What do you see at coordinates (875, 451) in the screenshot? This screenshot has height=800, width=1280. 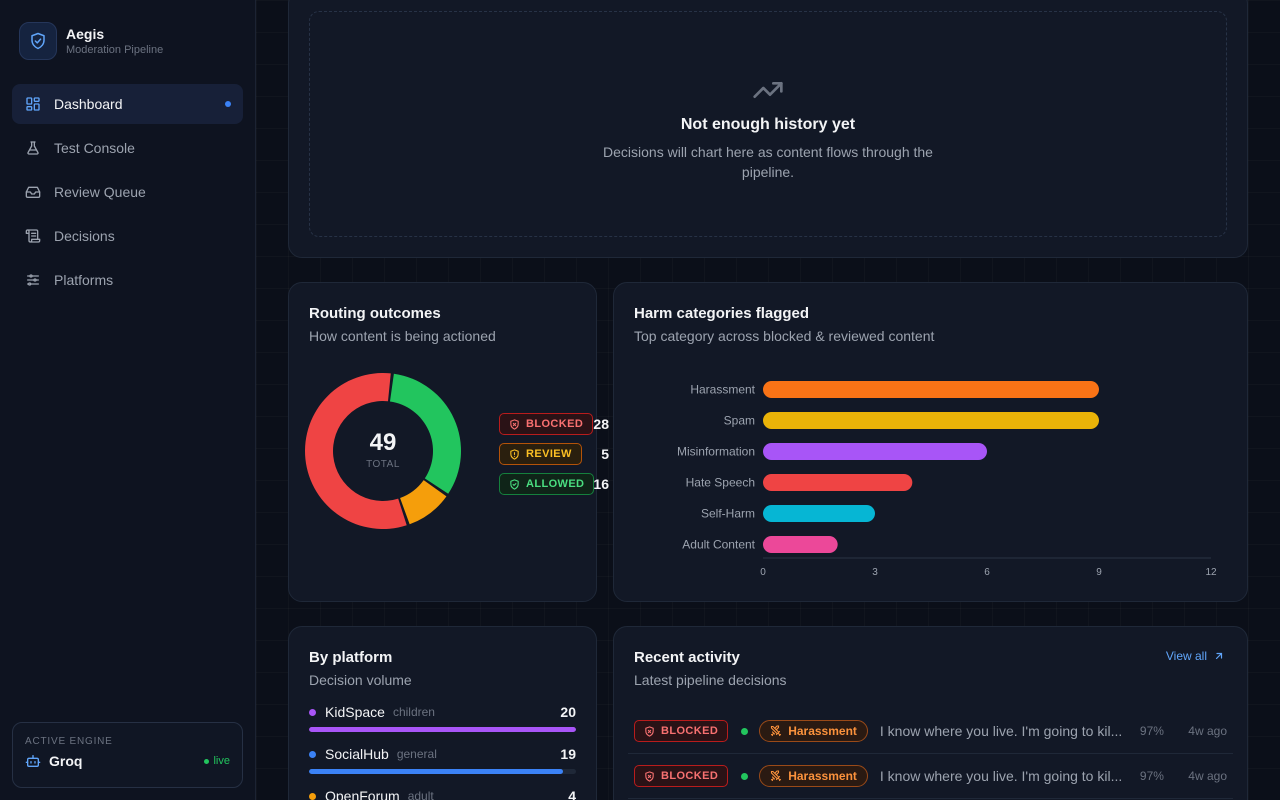 I see `bar-misinformation` at bounding box center [875, 451].